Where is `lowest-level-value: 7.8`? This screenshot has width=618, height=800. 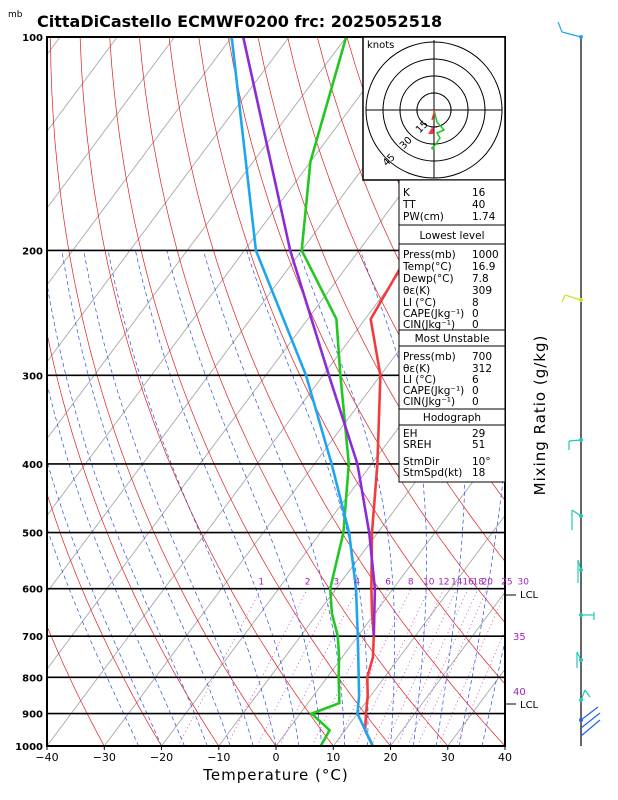
lowest-level-value: 7.8 is located at coordinates (480, 279).